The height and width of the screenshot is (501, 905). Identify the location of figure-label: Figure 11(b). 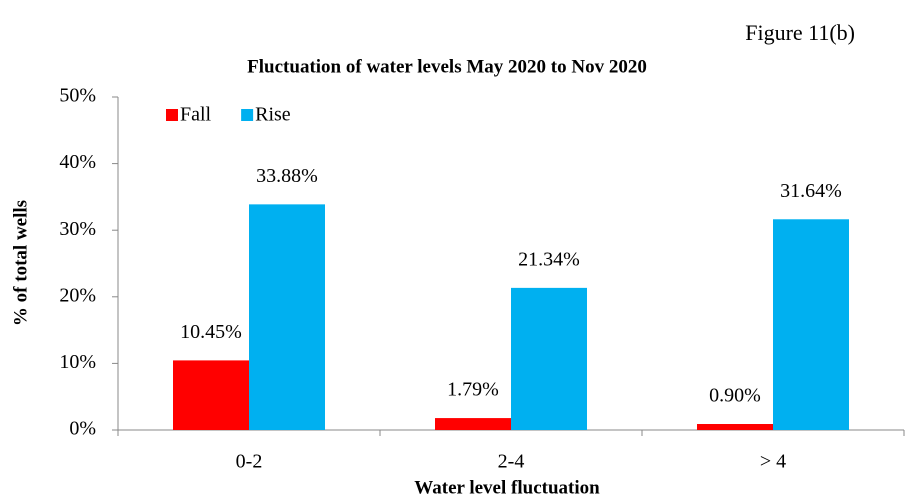
(800, 32).